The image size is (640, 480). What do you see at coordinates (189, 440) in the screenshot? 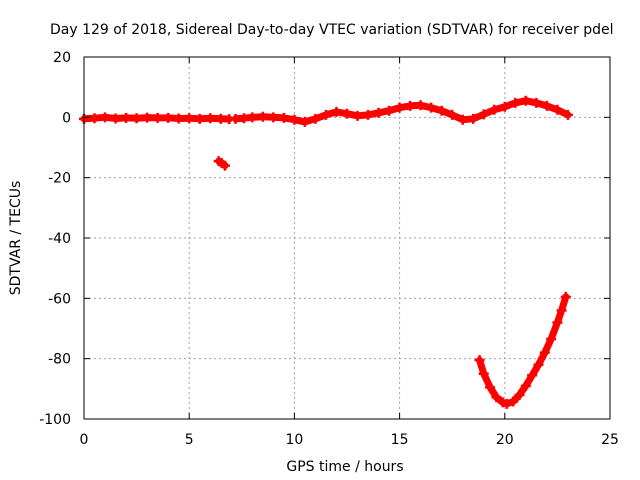
I see `x-tick-label: 5` at bounding box center [189, 440].